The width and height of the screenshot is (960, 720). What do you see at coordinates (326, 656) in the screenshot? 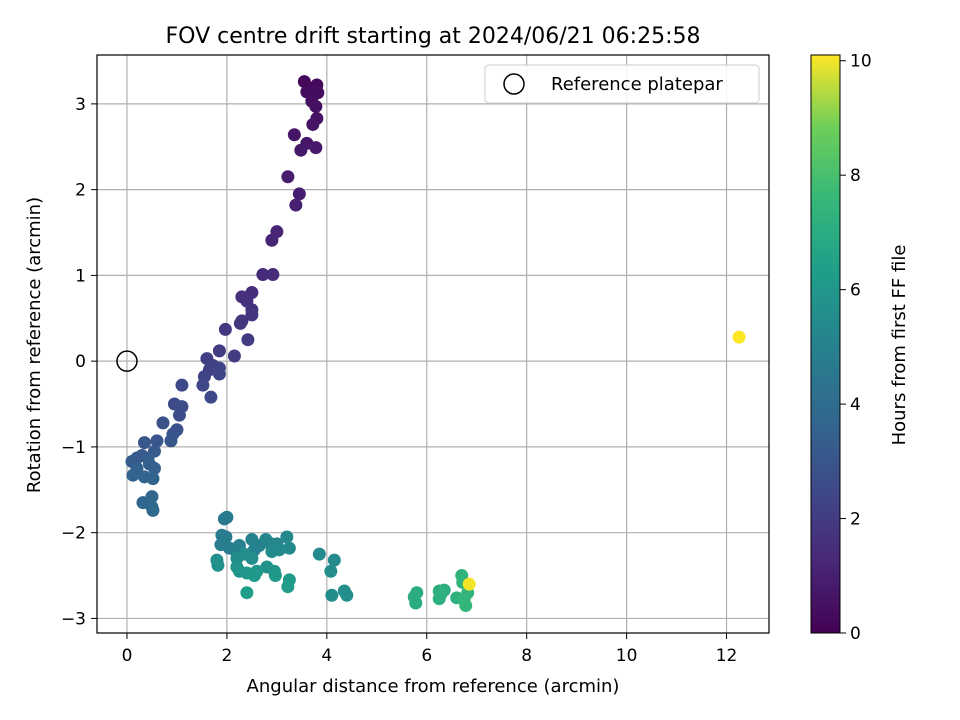
I see `x-tick-label: 4` at bounding box center [326, 656].